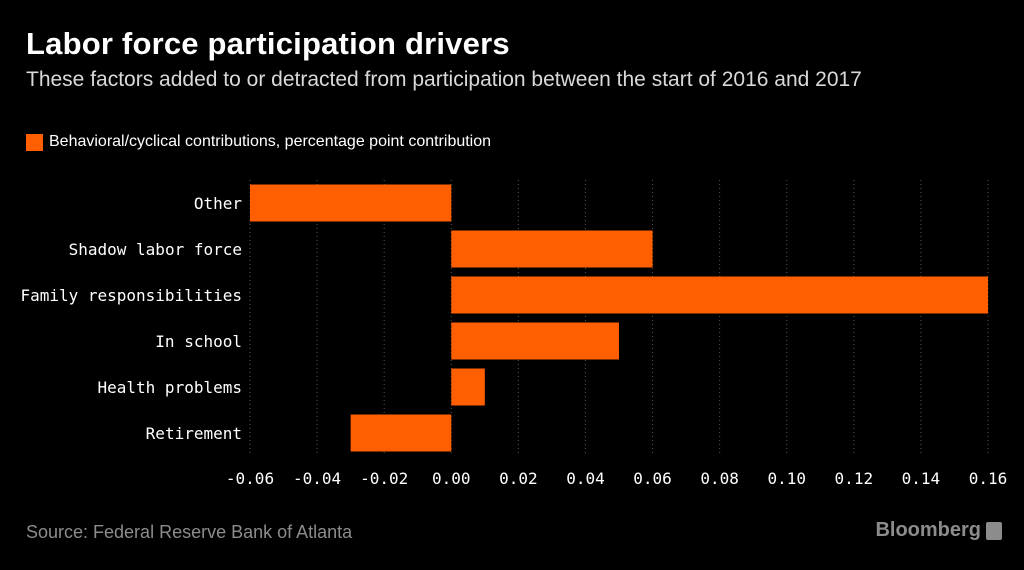 The image size is (1024, 570). I want to click on category-label: In school, so click(198, 341).